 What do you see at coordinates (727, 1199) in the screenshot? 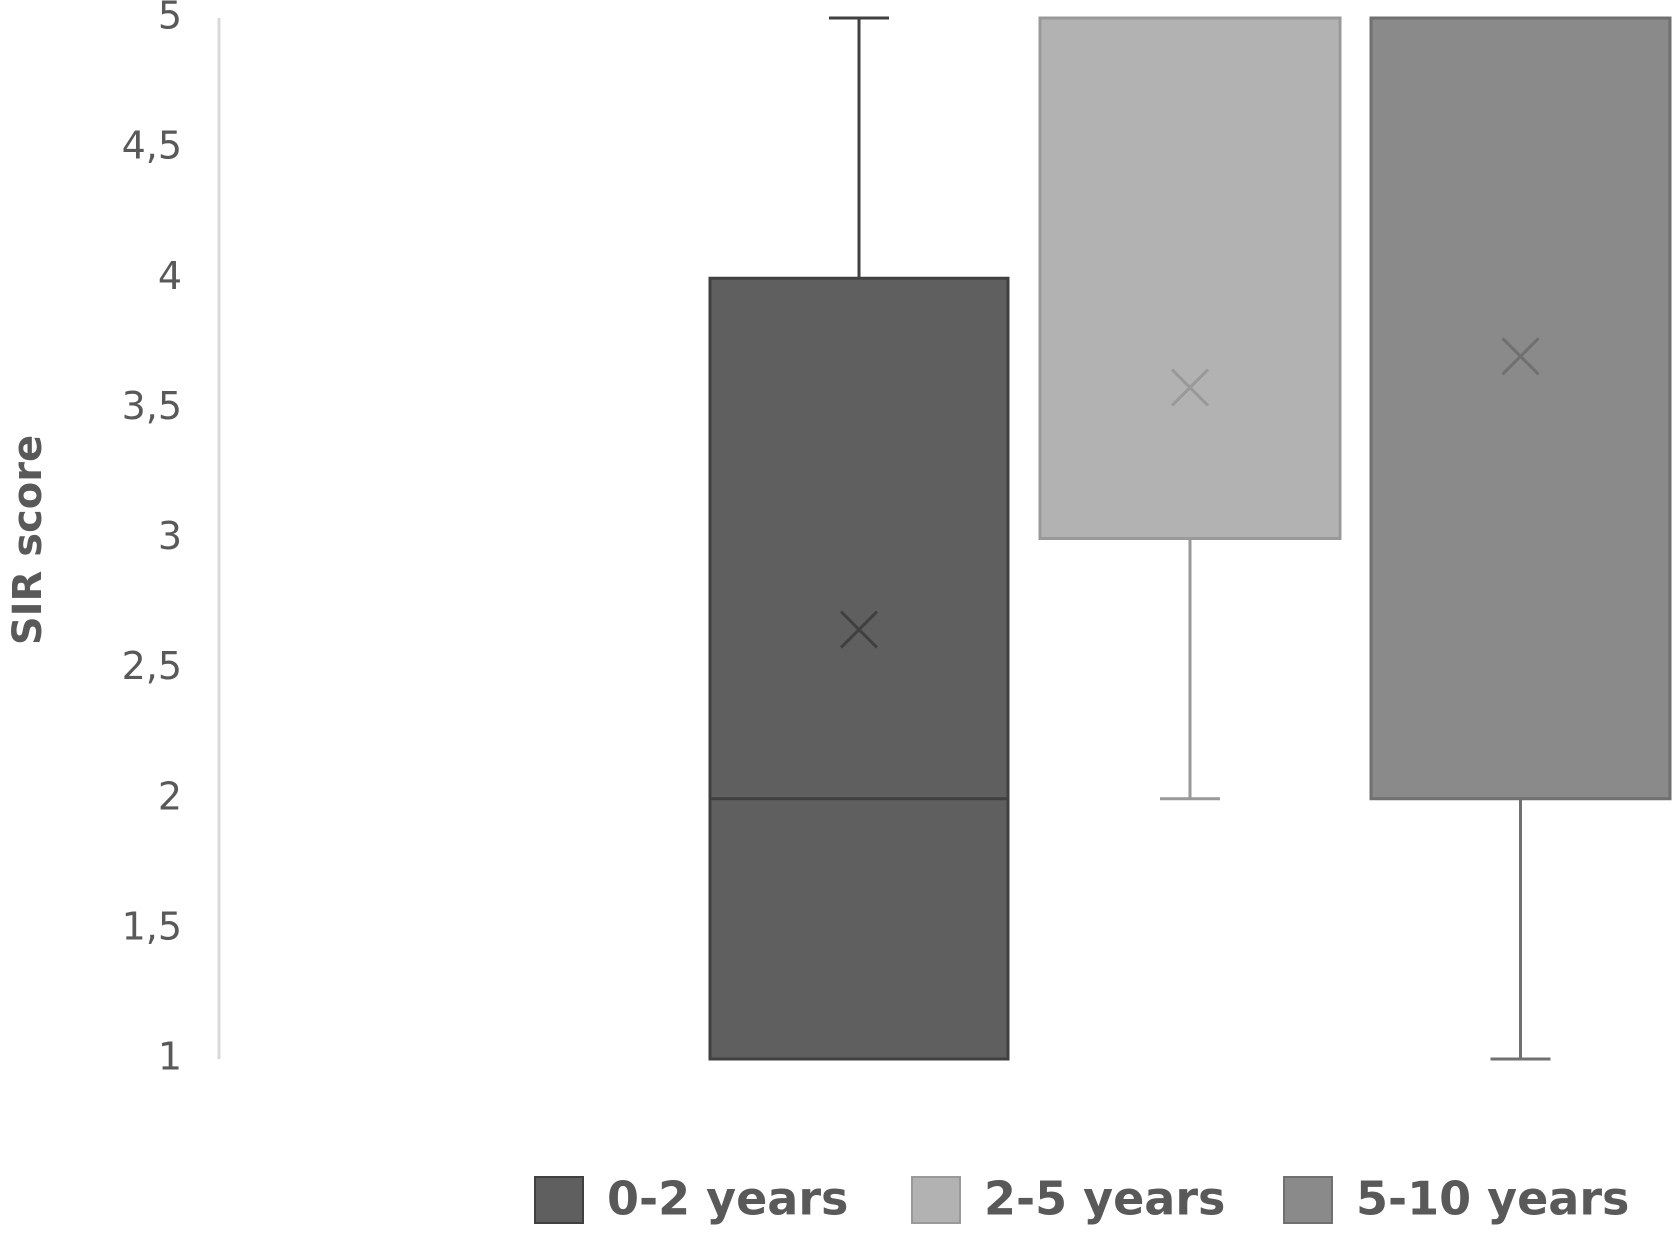
I see `legend-label: 0-2 years` at bounding box center [727, 1199].